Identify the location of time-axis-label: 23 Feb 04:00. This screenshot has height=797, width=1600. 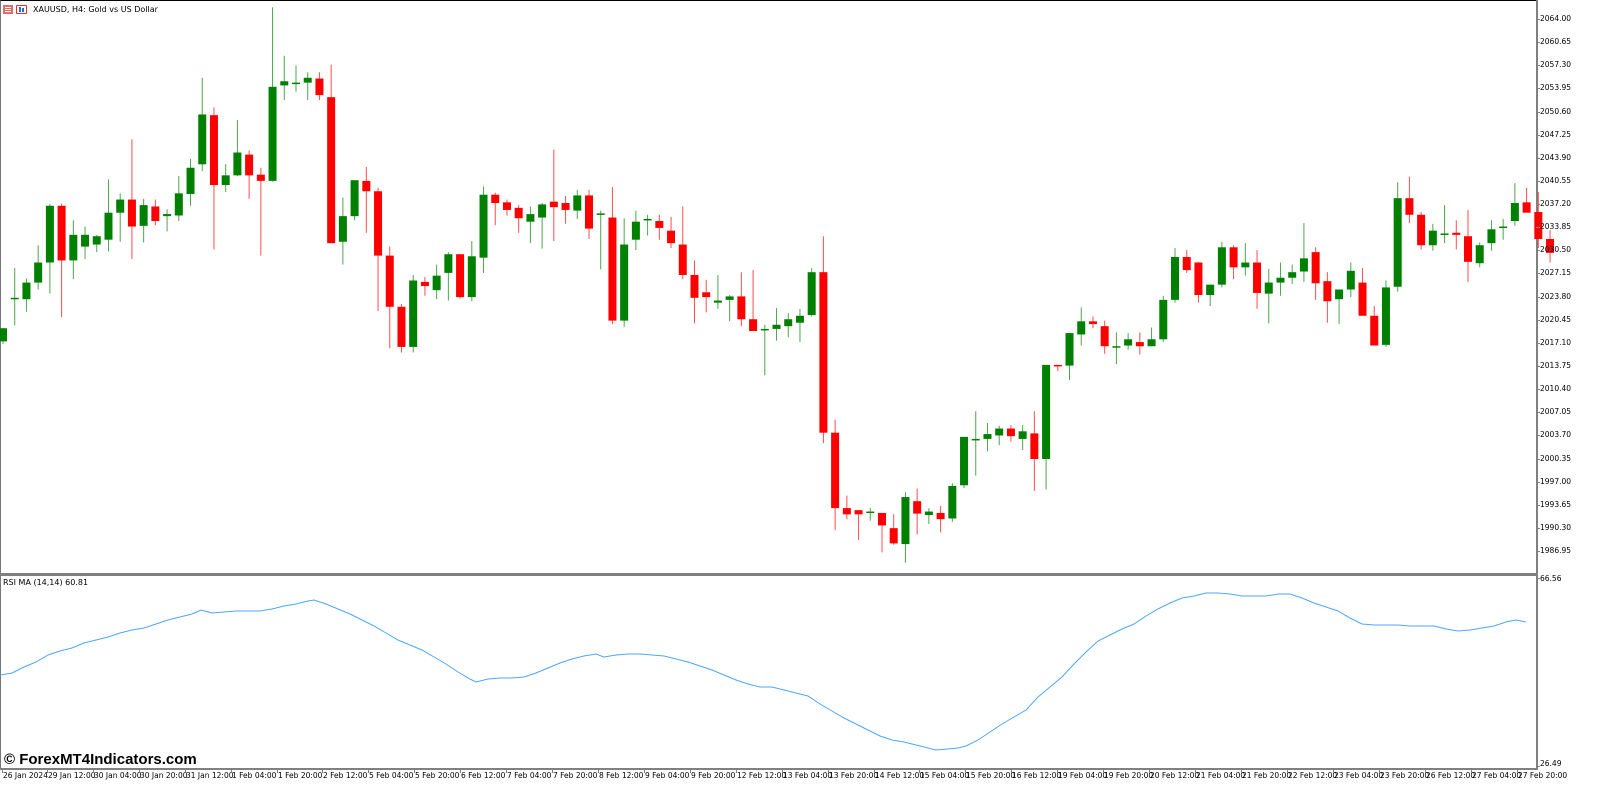
(1359, 775).